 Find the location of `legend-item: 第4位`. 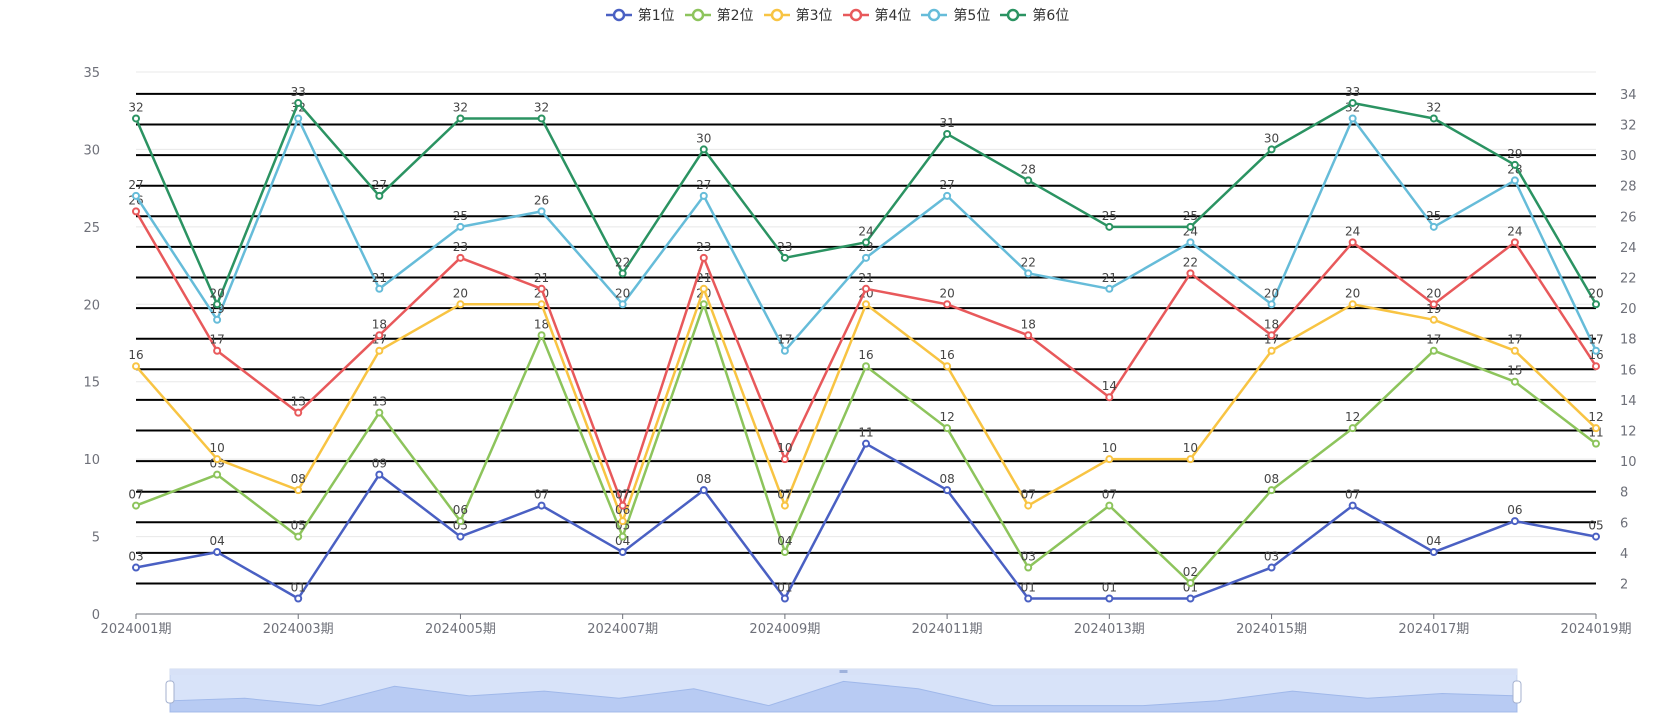

legend-item: 第4位 is located at coordinates (876, 15).